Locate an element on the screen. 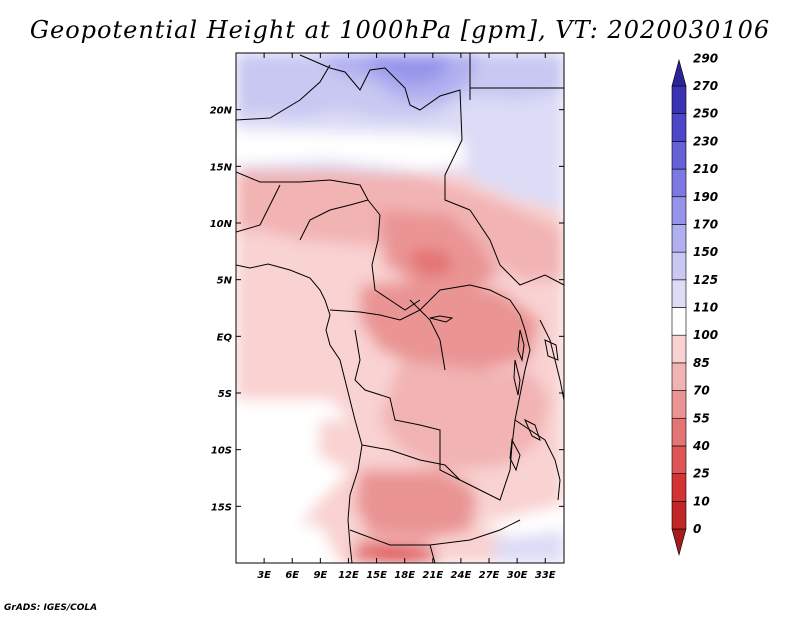 This screenshot has width=800, height=618. colorbar-label: 55 is located at coordinates (701, 418).